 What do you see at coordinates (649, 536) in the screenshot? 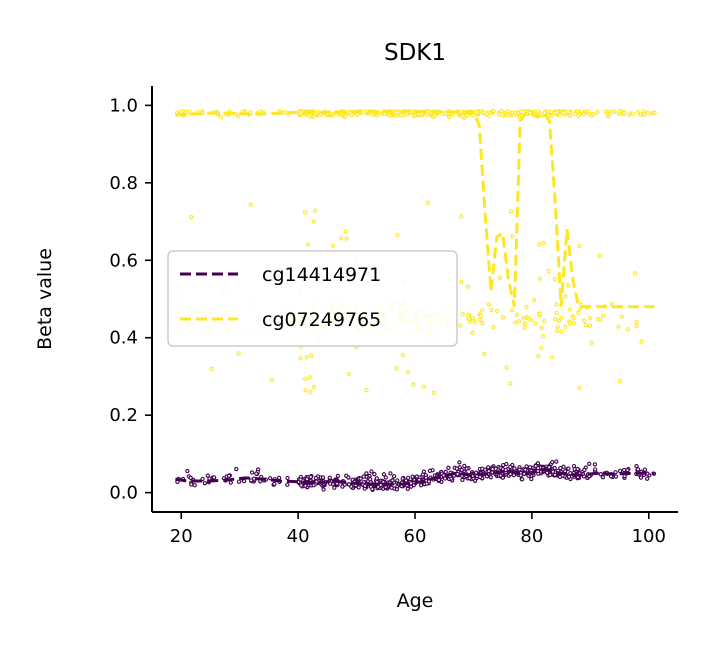
I see `x-tick-label: 100` at bounding box center [649, 536].